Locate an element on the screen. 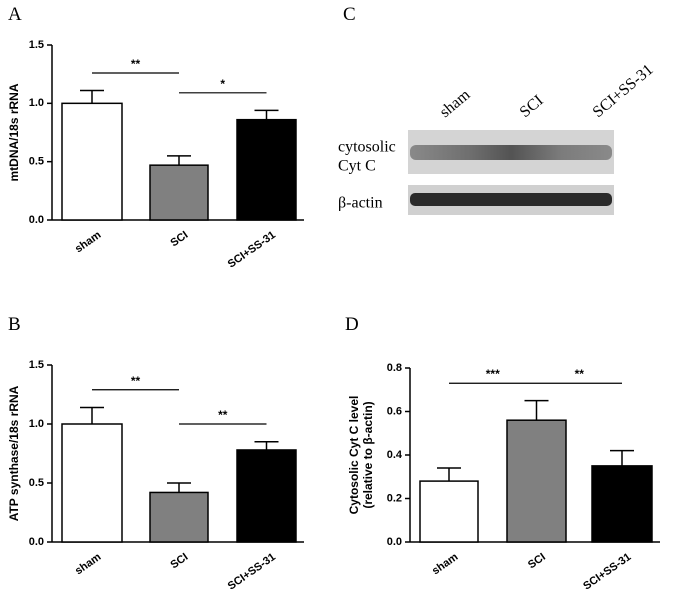 Image resolution: width=677 pixels, height=604 pixels. blot-panel: C is located at coordinates (478, 109).